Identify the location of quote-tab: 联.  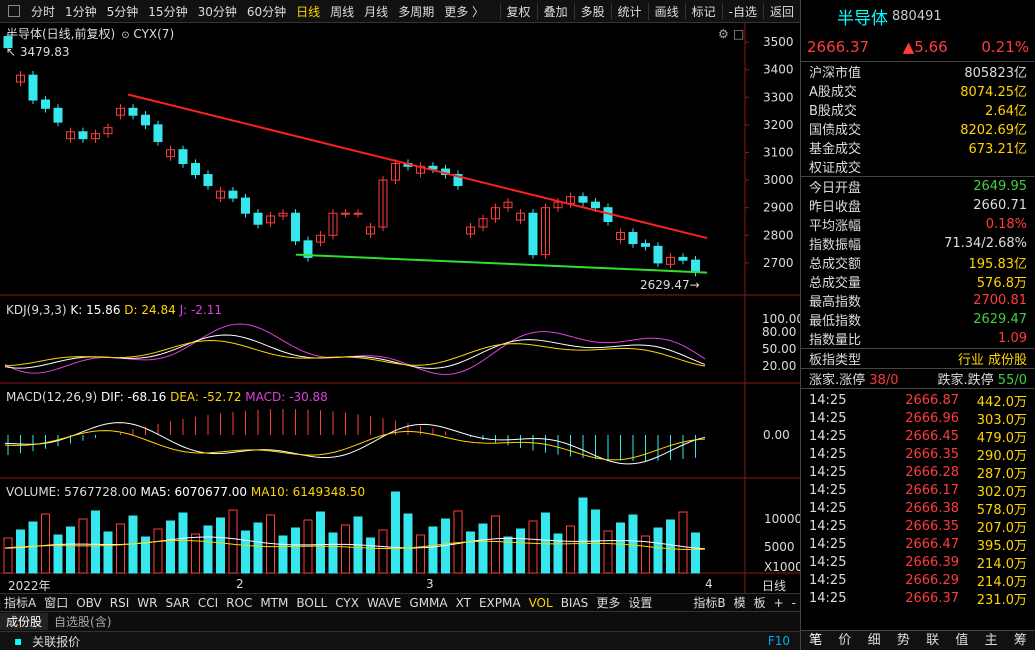
(933, 640).